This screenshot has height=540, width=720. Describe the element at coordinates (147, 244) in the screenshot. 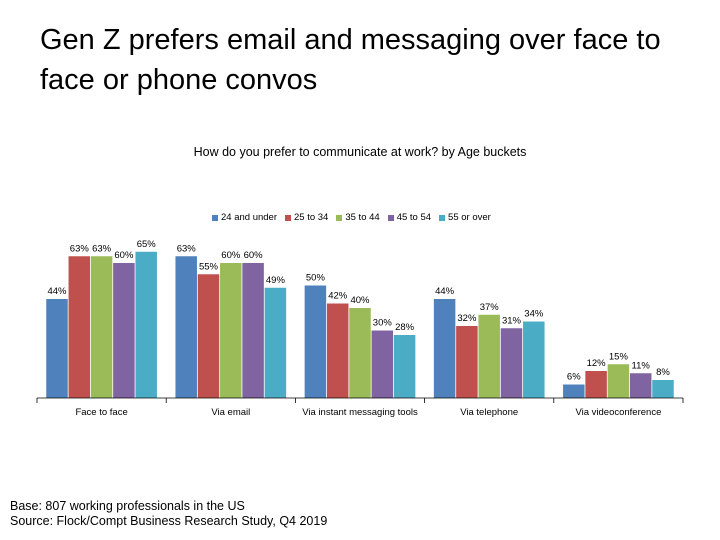

I see `data-label: 65%` at that location.